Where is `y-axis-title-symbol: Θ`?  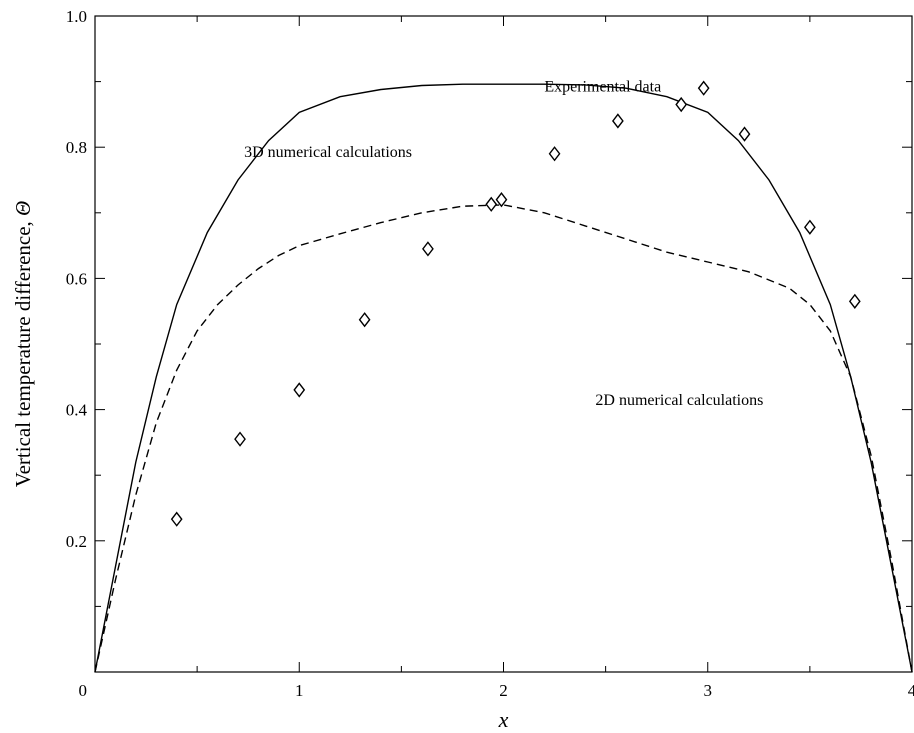 y-axis-title-symbol: Θ is located at coordinates (23, 208).